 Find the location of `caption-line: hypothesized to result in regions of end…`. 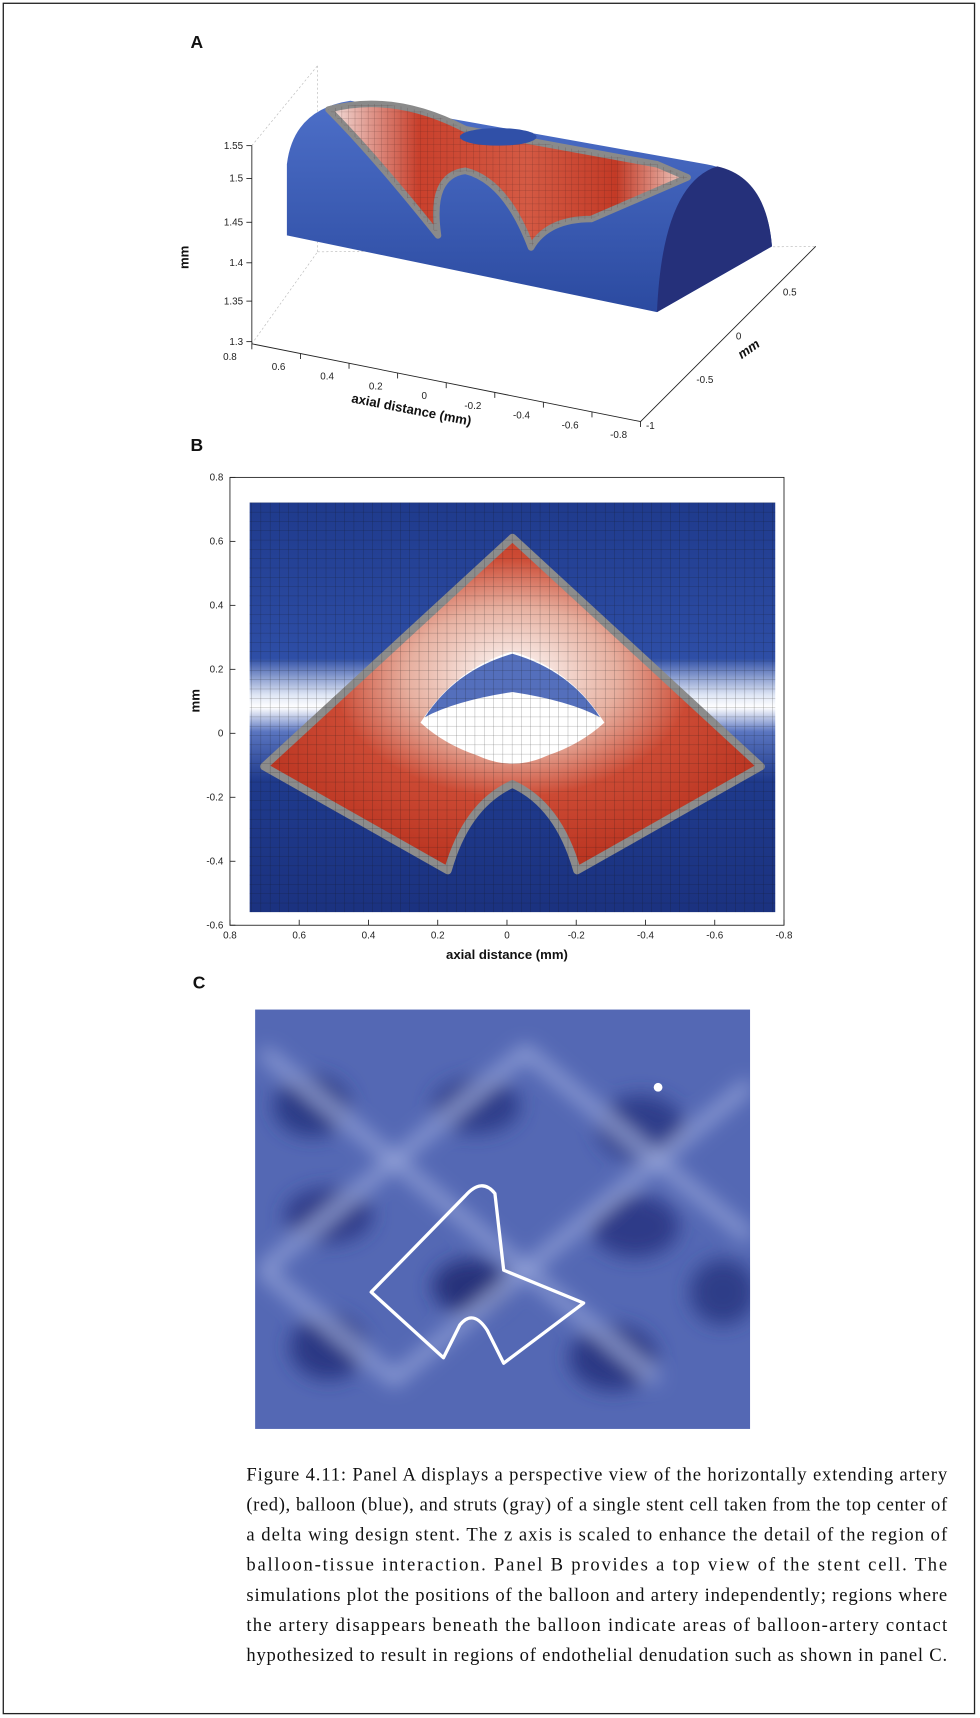

caption-line: hypothesized to result in regions of end… is located at coordinates (596, 1655).